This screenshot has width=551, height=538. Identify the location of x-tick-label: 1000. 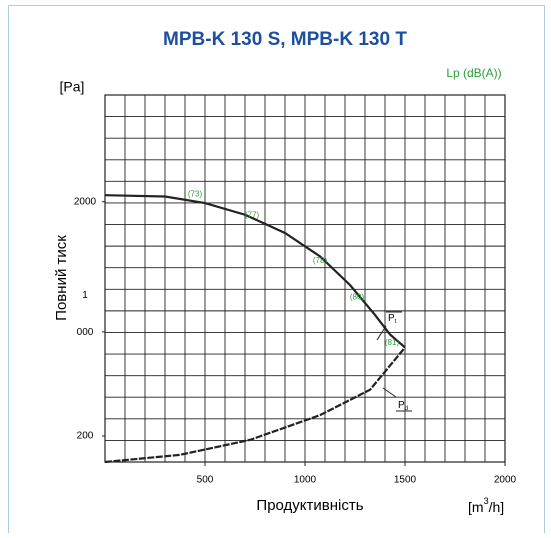
(305, 480).